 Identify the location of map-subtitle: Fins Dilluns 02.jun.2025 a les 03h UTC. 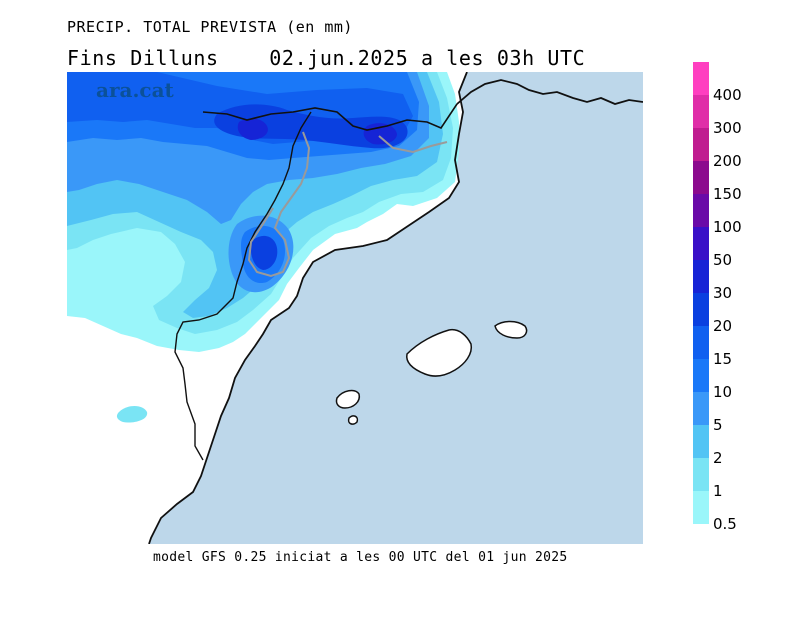
(326, 58).